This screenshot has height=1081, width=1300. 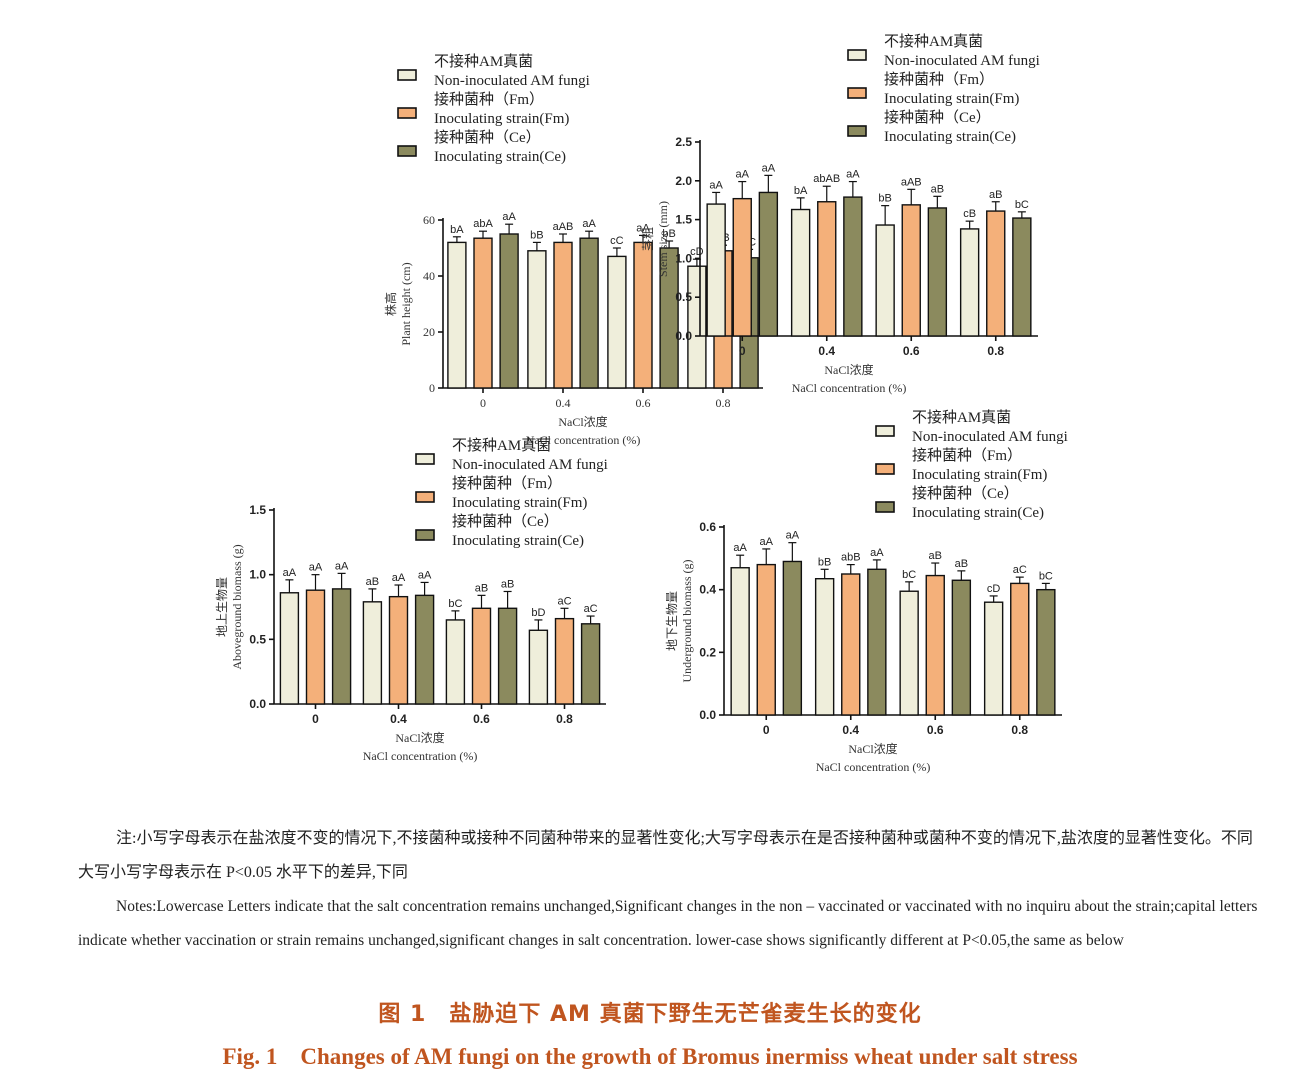 What do you see at coordinates (229, 606) in the screenshot?
I see `y-axis-label: 地上生物量Aboveground biomass (g)` at bounding box center [229, 606].